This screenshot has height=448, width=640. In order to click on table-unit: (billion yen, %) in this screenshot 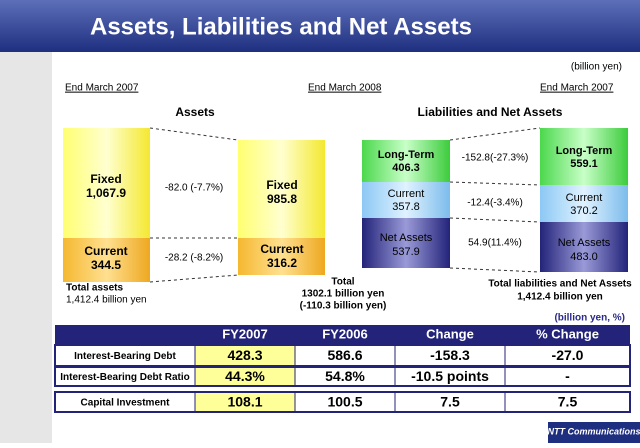, I will do `click(589, 318)`.